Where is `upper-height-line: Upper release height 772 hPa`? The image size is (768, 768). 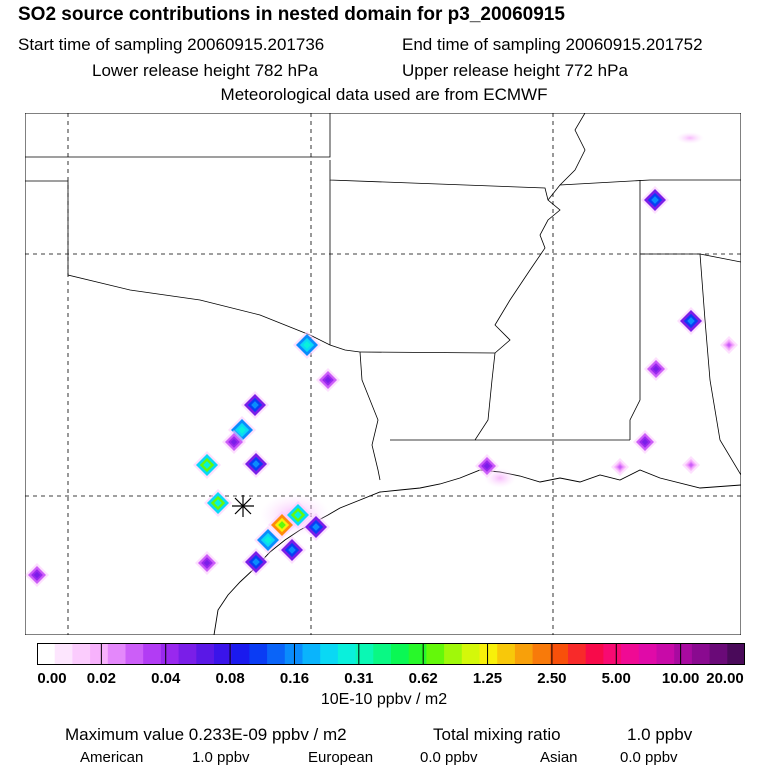
upper-height-line: Upper release height 772 hPa is located at coordinates (515, 71).